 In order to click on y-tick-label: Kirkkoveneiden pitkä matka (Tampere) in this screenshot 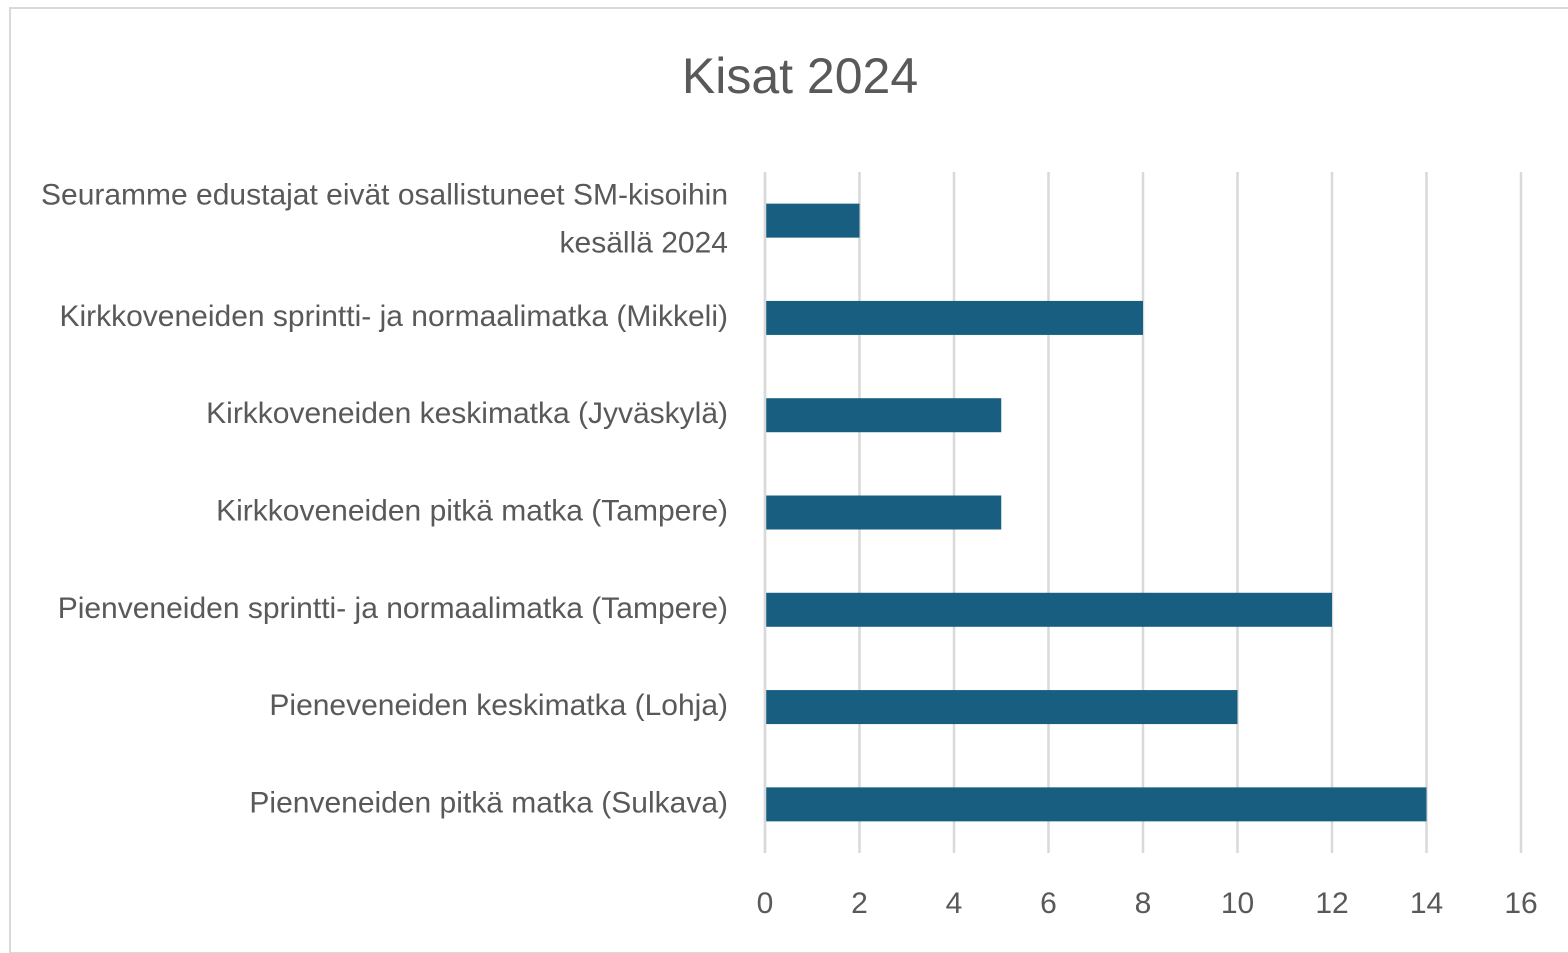, I will do `click(472, 510)`.